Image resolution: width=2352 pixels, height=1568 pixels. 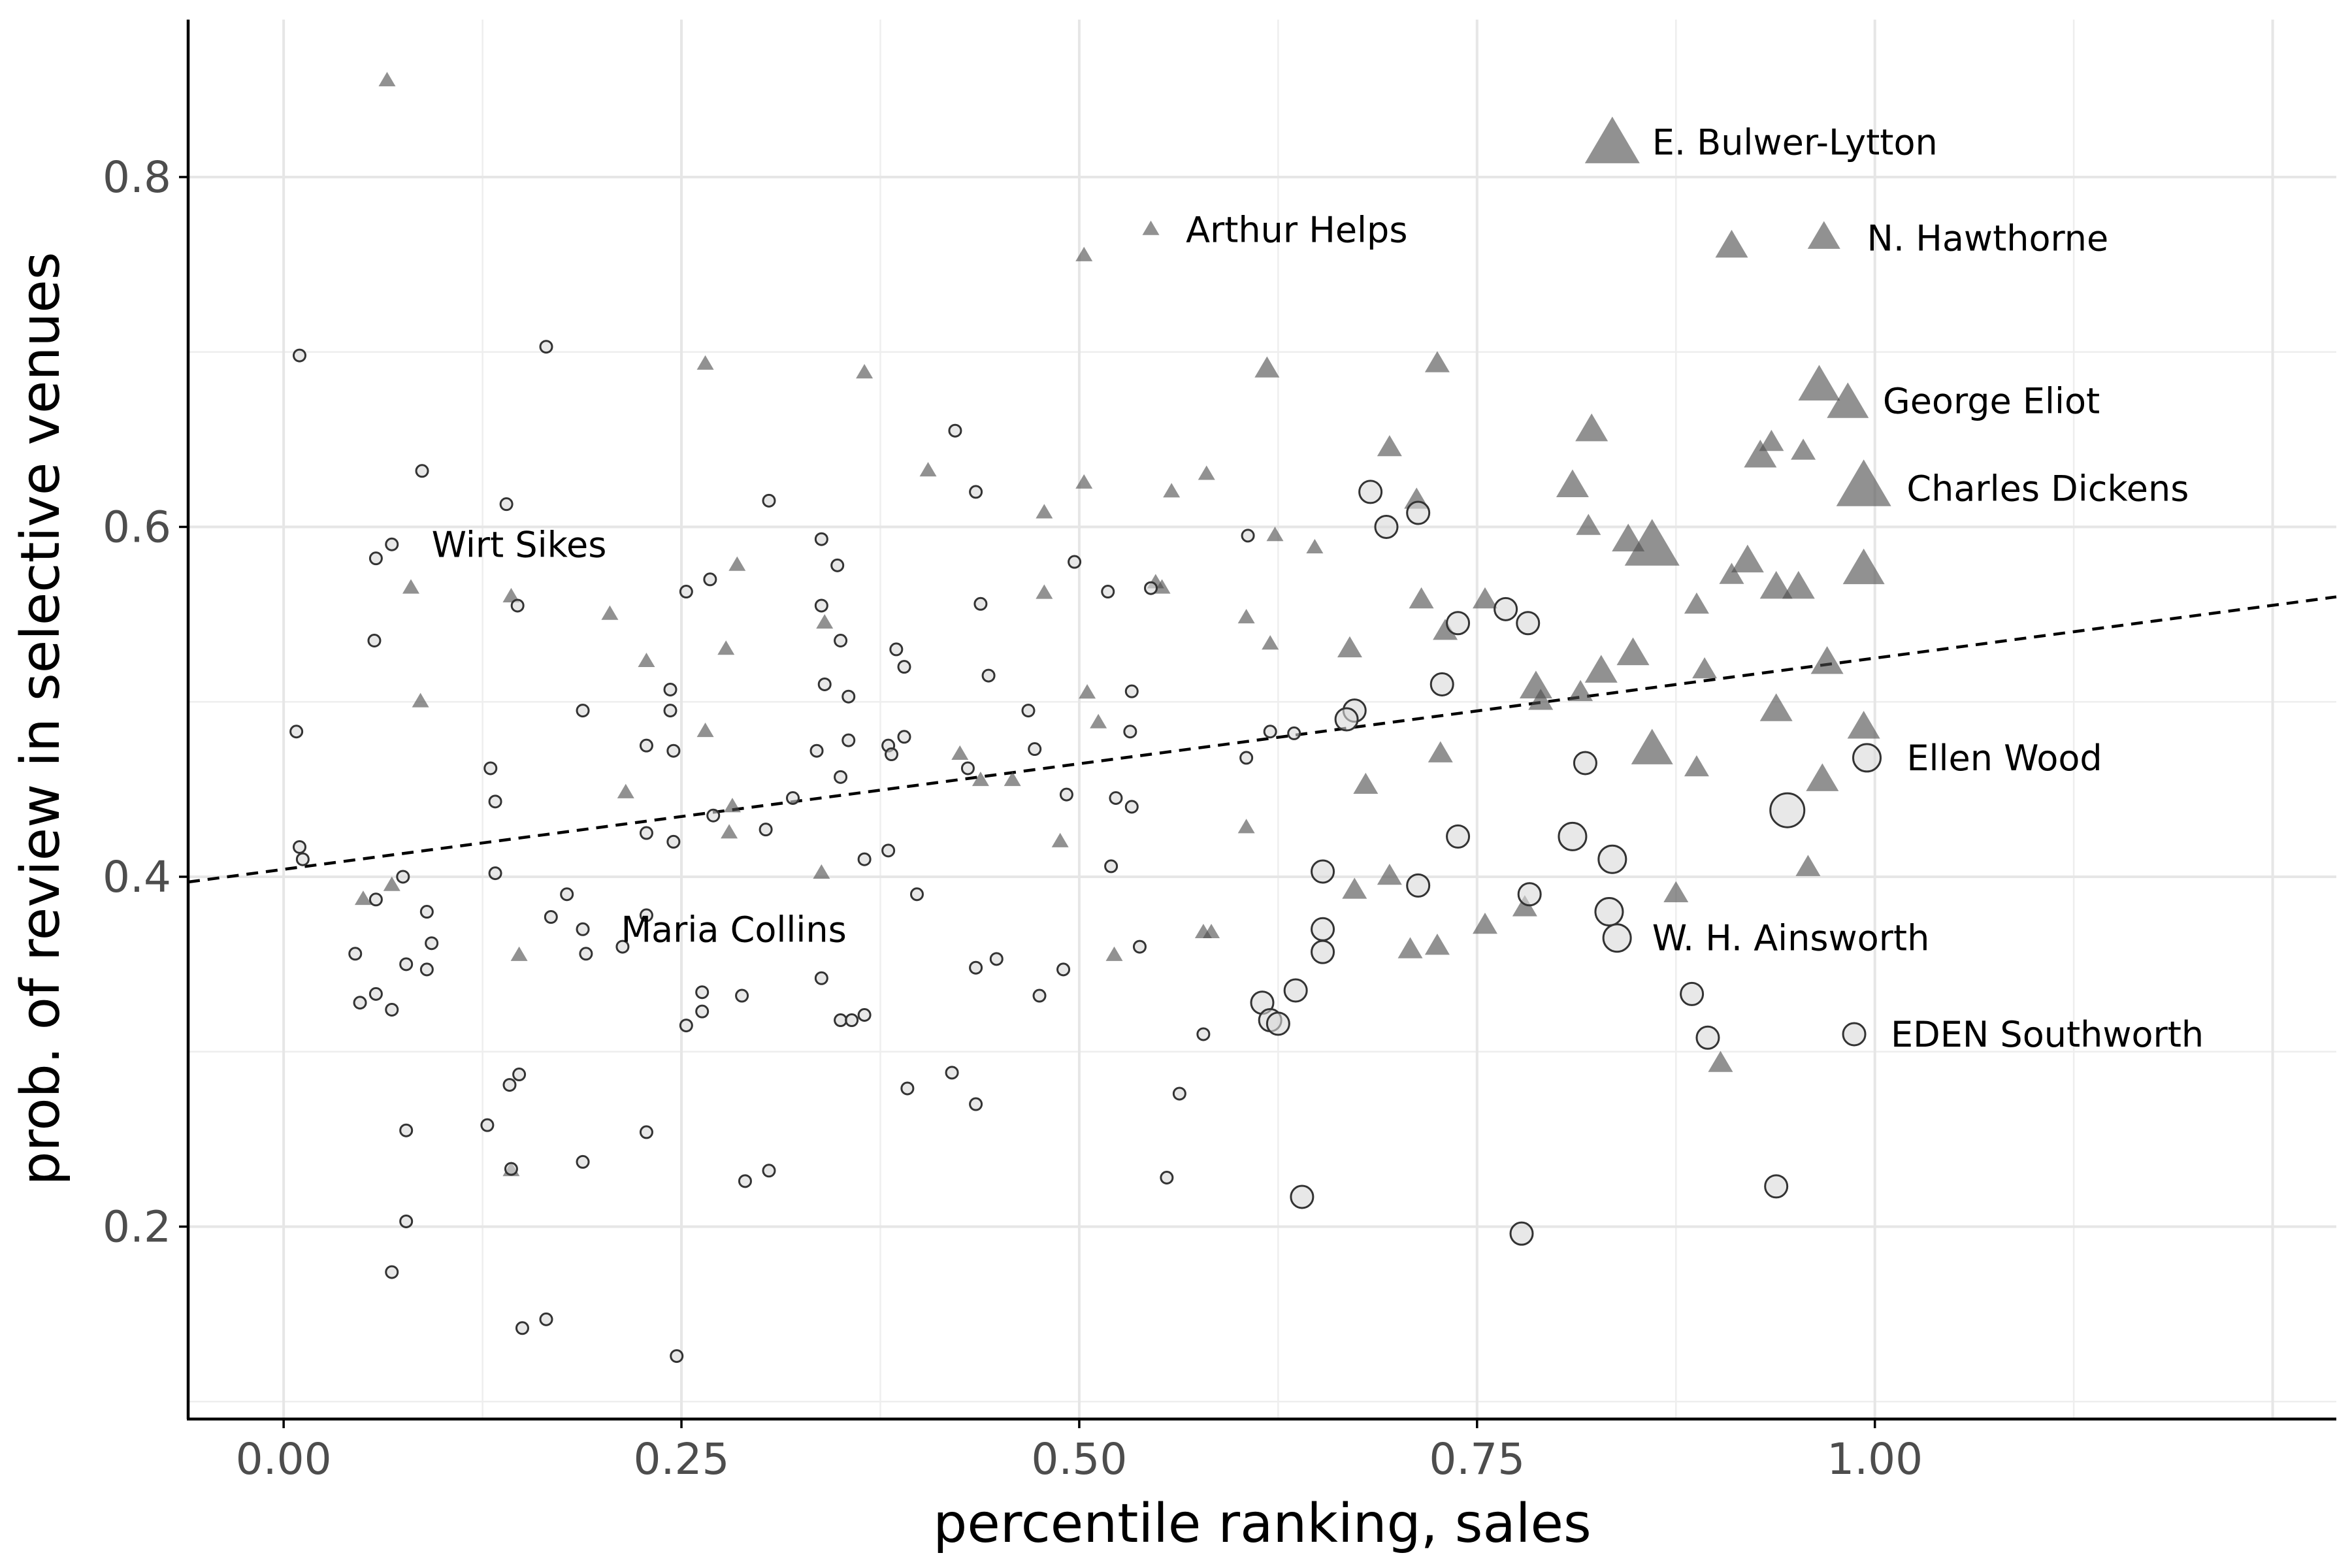 What do you see at coordinates (284, 1459) in the screenshot?
I see `x-tick-label: 0.00` at bounding box center [284, 1459].